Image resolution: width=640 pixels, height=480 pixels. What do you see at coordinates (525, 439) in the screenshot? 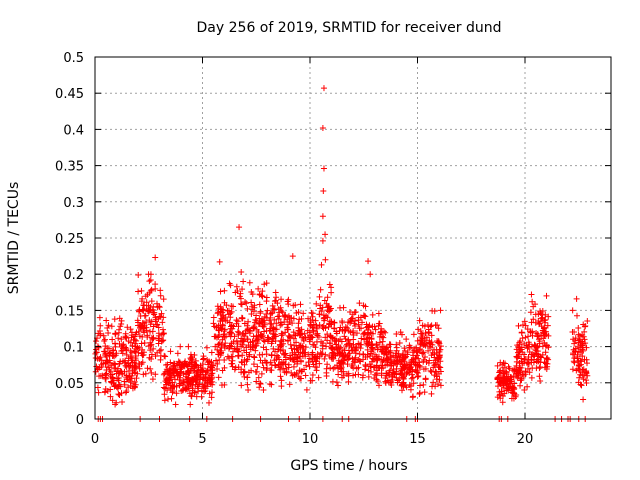
I see `x-tick-label: 20` at bounding box center [525, 439].